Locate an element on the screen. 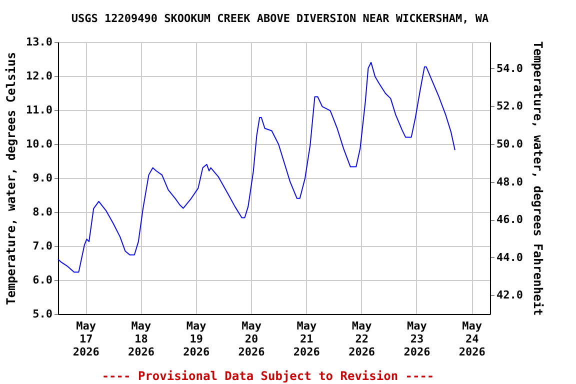  y2-tick-label: 44.0 is located at coordinates (509, 257).